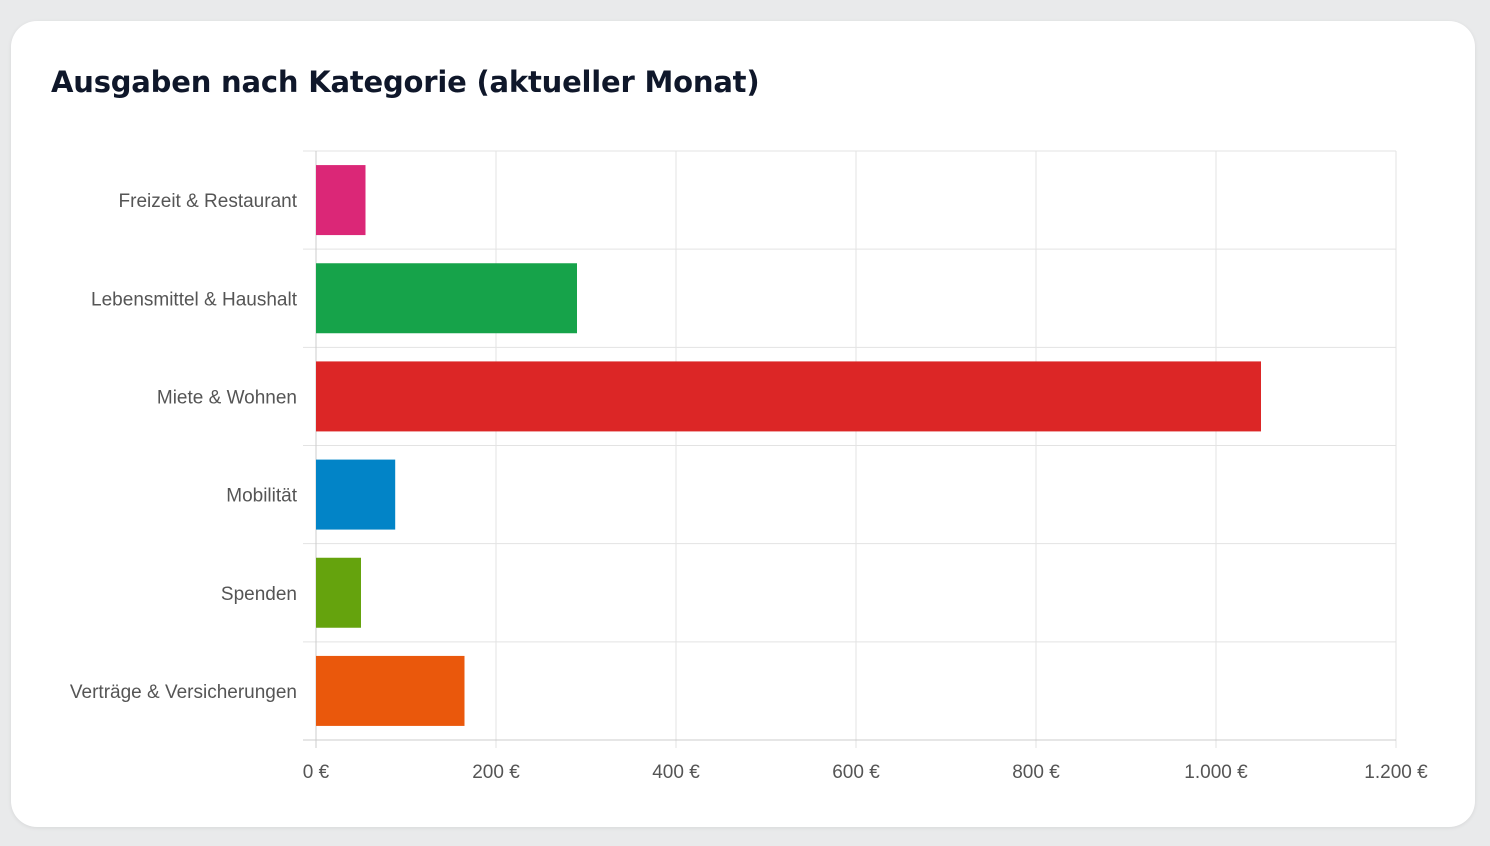 The image size is (1490, 846). What do you see at coordinates (261, 496) in the screenshot?
I see `category-label: Mobilität` at bounding box center [261, 496].